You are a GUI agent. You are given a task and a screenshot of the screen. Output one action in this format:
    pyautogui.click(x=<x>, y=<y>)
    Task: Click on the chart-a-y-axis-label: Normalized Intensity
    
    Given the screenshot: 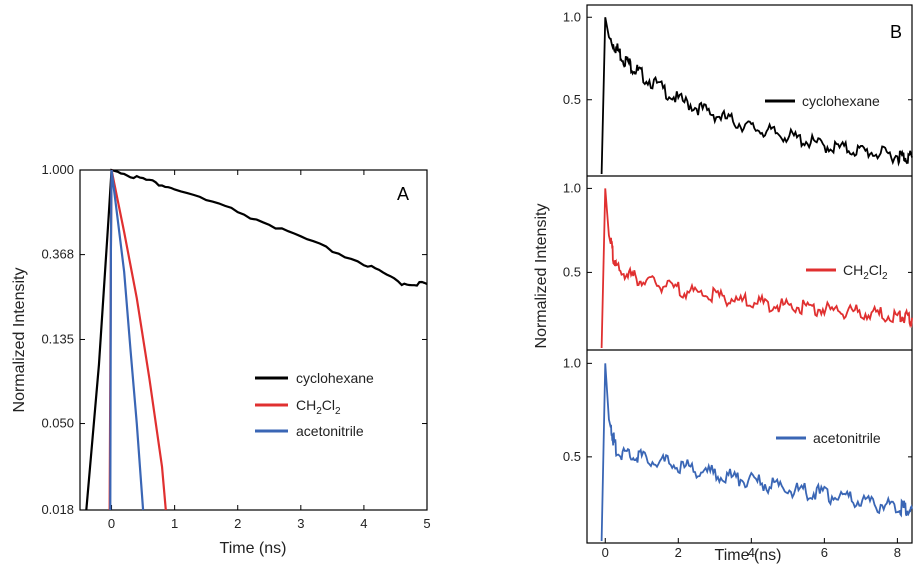 What is the action you would take?
    pyautogui.click(x=19, y=340)
    